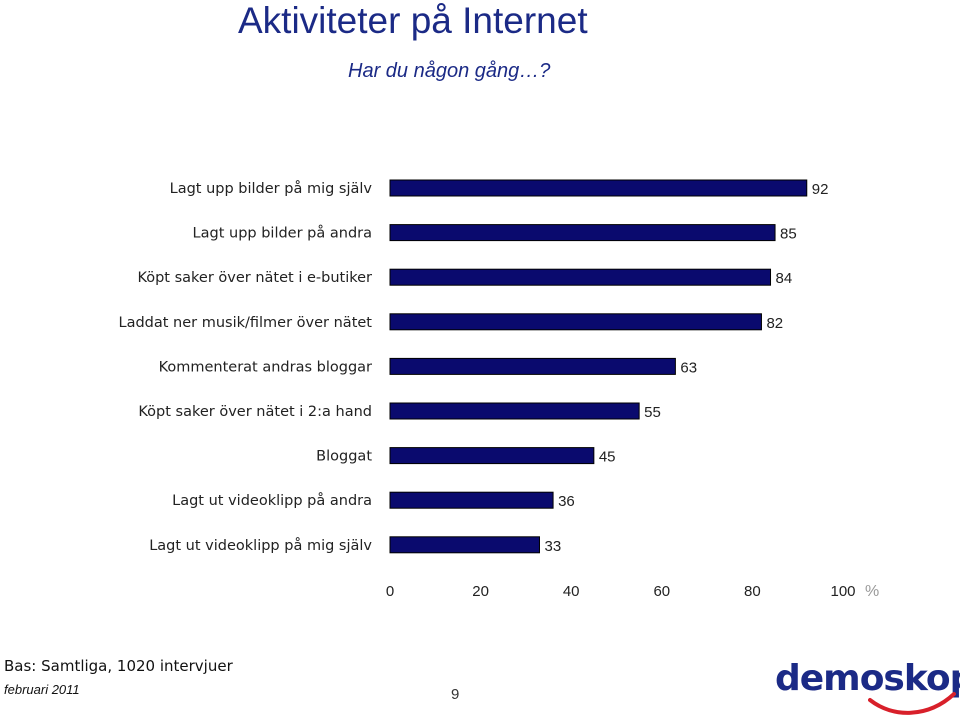 This screenshot has width=960, height=722. What do you see at coordinates (784, 278) in the screenshot?
I see `data-label: 84` at bounding box center [784, 278].